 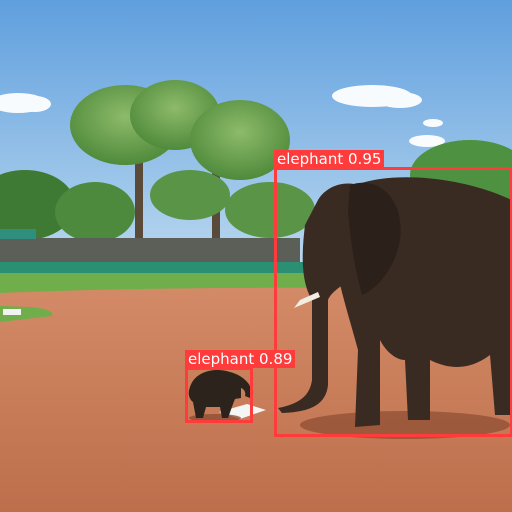 I want to click on small-elephant, so click(x=220, y=393).